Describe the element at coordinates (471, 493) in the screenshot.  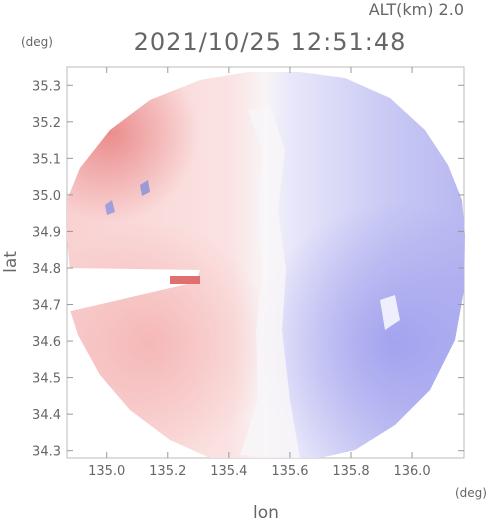
I see `x-unit-label: (deg)` at that location.